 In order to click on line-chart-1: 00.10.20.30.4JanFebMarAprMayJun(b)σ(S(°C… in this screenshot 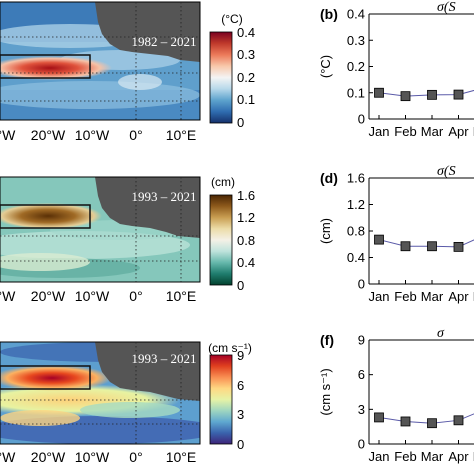, I will do `click(396, 69)`.